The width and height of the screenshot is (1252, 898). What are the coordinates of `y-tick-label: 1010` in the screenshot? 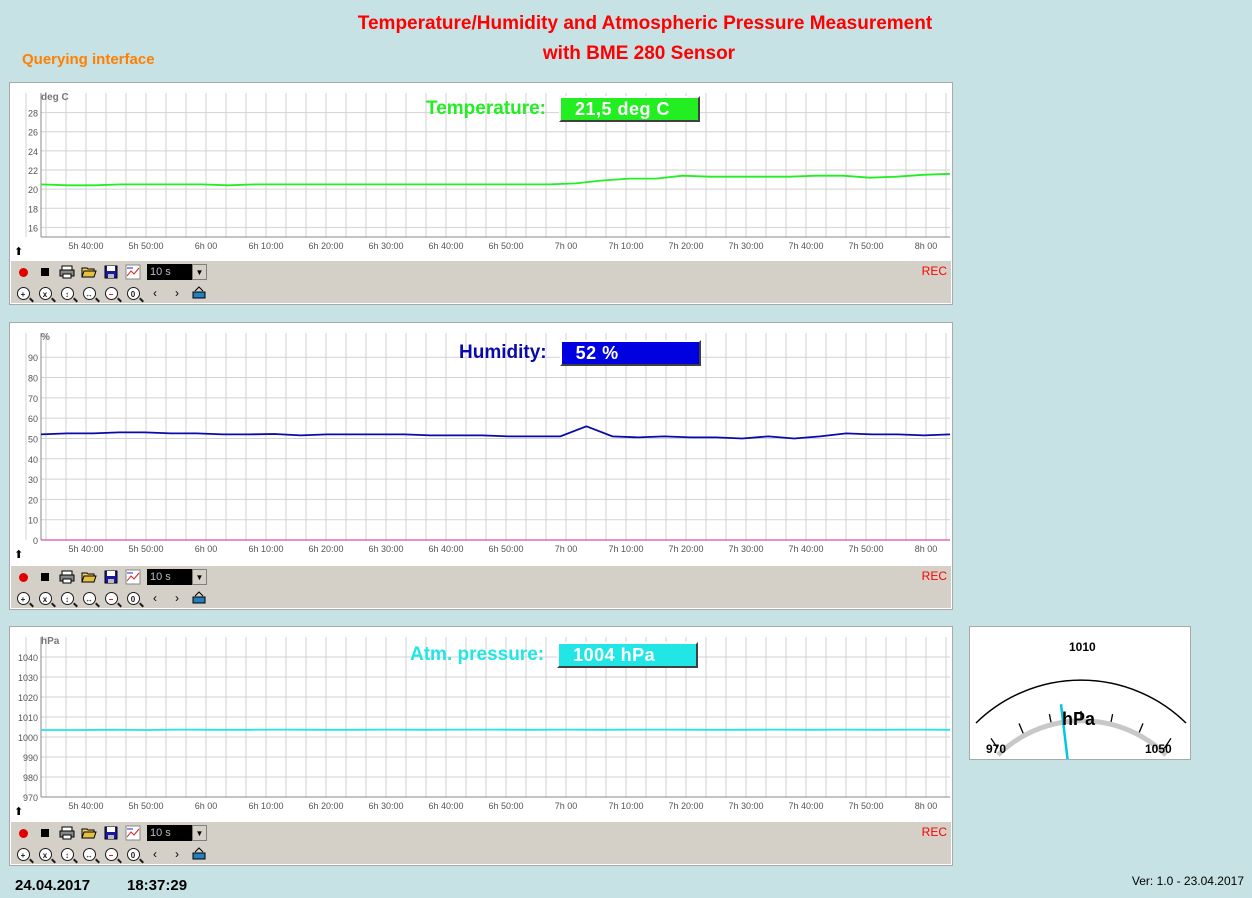 It's located at (28, 718).